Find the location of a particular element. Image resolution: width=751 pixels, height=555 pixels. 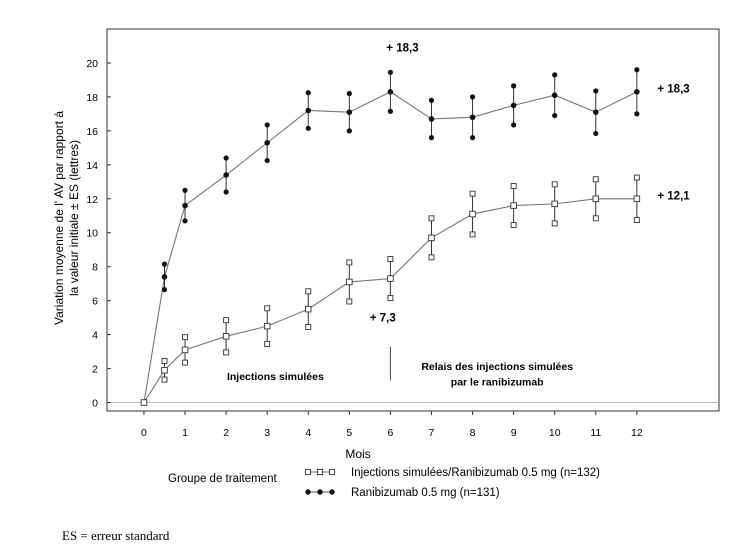

y-axis-label-line-2: la valeur initiale ± ES (lettres) is located at coordinates (74, 218).